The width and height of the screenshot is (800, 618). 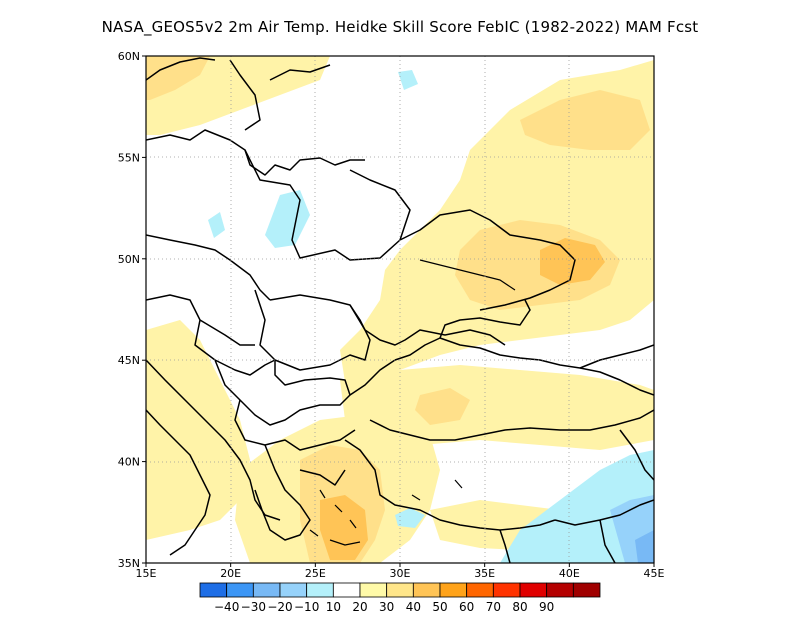 What do you see at coordinates (295, 425) in the screenshot?
I see `border-balkans-c` at bounding box center [295, 425].